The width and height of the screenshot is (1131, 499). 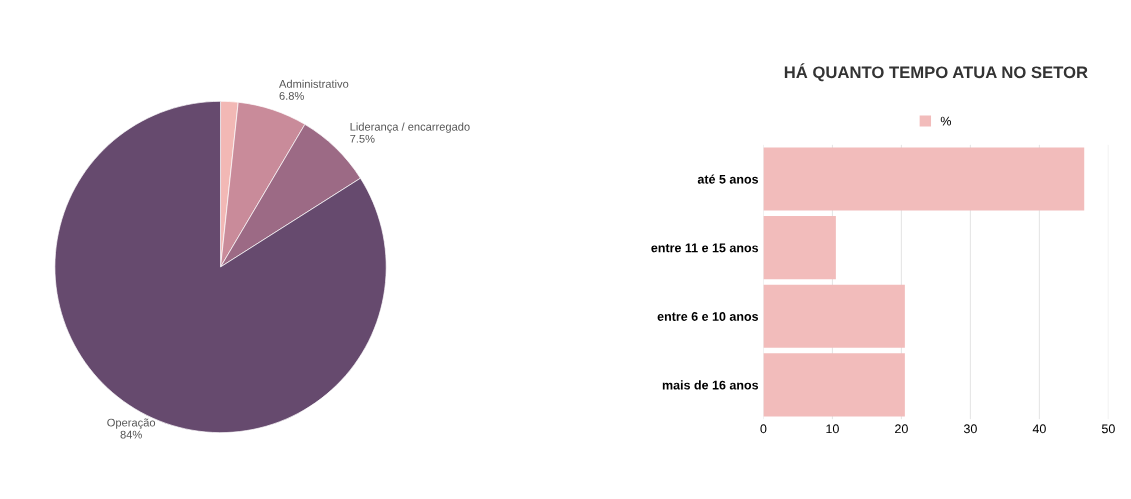 I want to click on x-tick-label: 20, so click(x=901, y=429).